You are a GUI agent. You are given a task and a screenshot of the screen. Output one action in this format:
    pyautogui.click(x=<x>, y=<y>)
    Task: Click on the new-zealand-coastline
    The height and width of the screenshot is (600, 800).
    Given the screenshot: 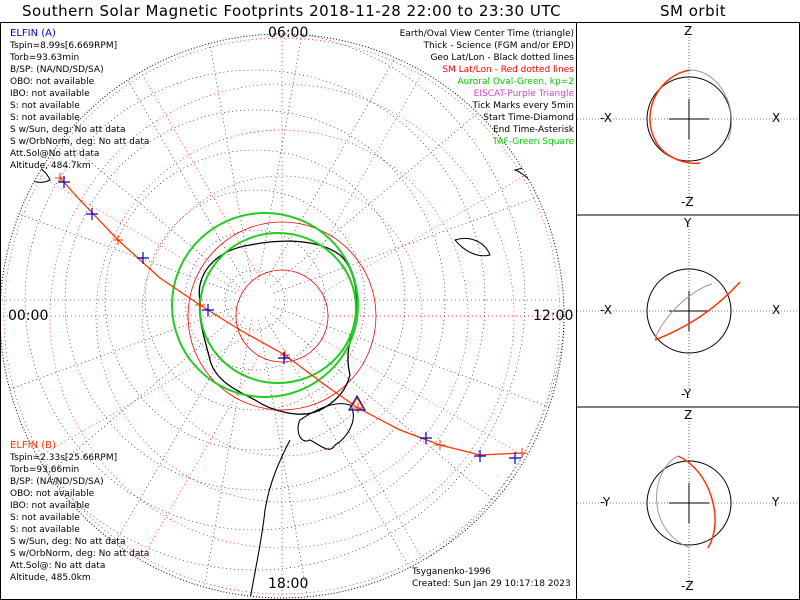 What is the action you would take?
    pyautogui.click(x=472, y=247)
    